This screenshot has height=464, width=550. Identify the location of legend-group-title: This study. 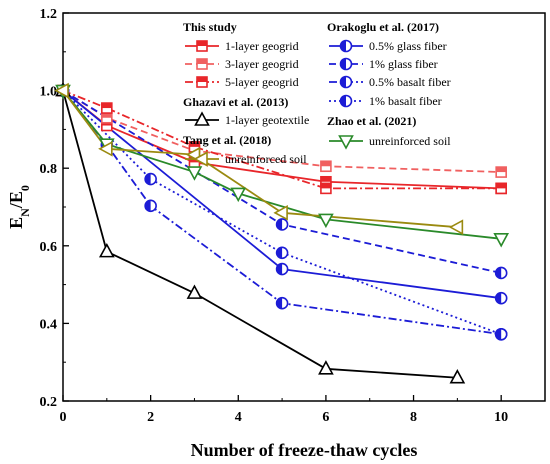
(210, 27).